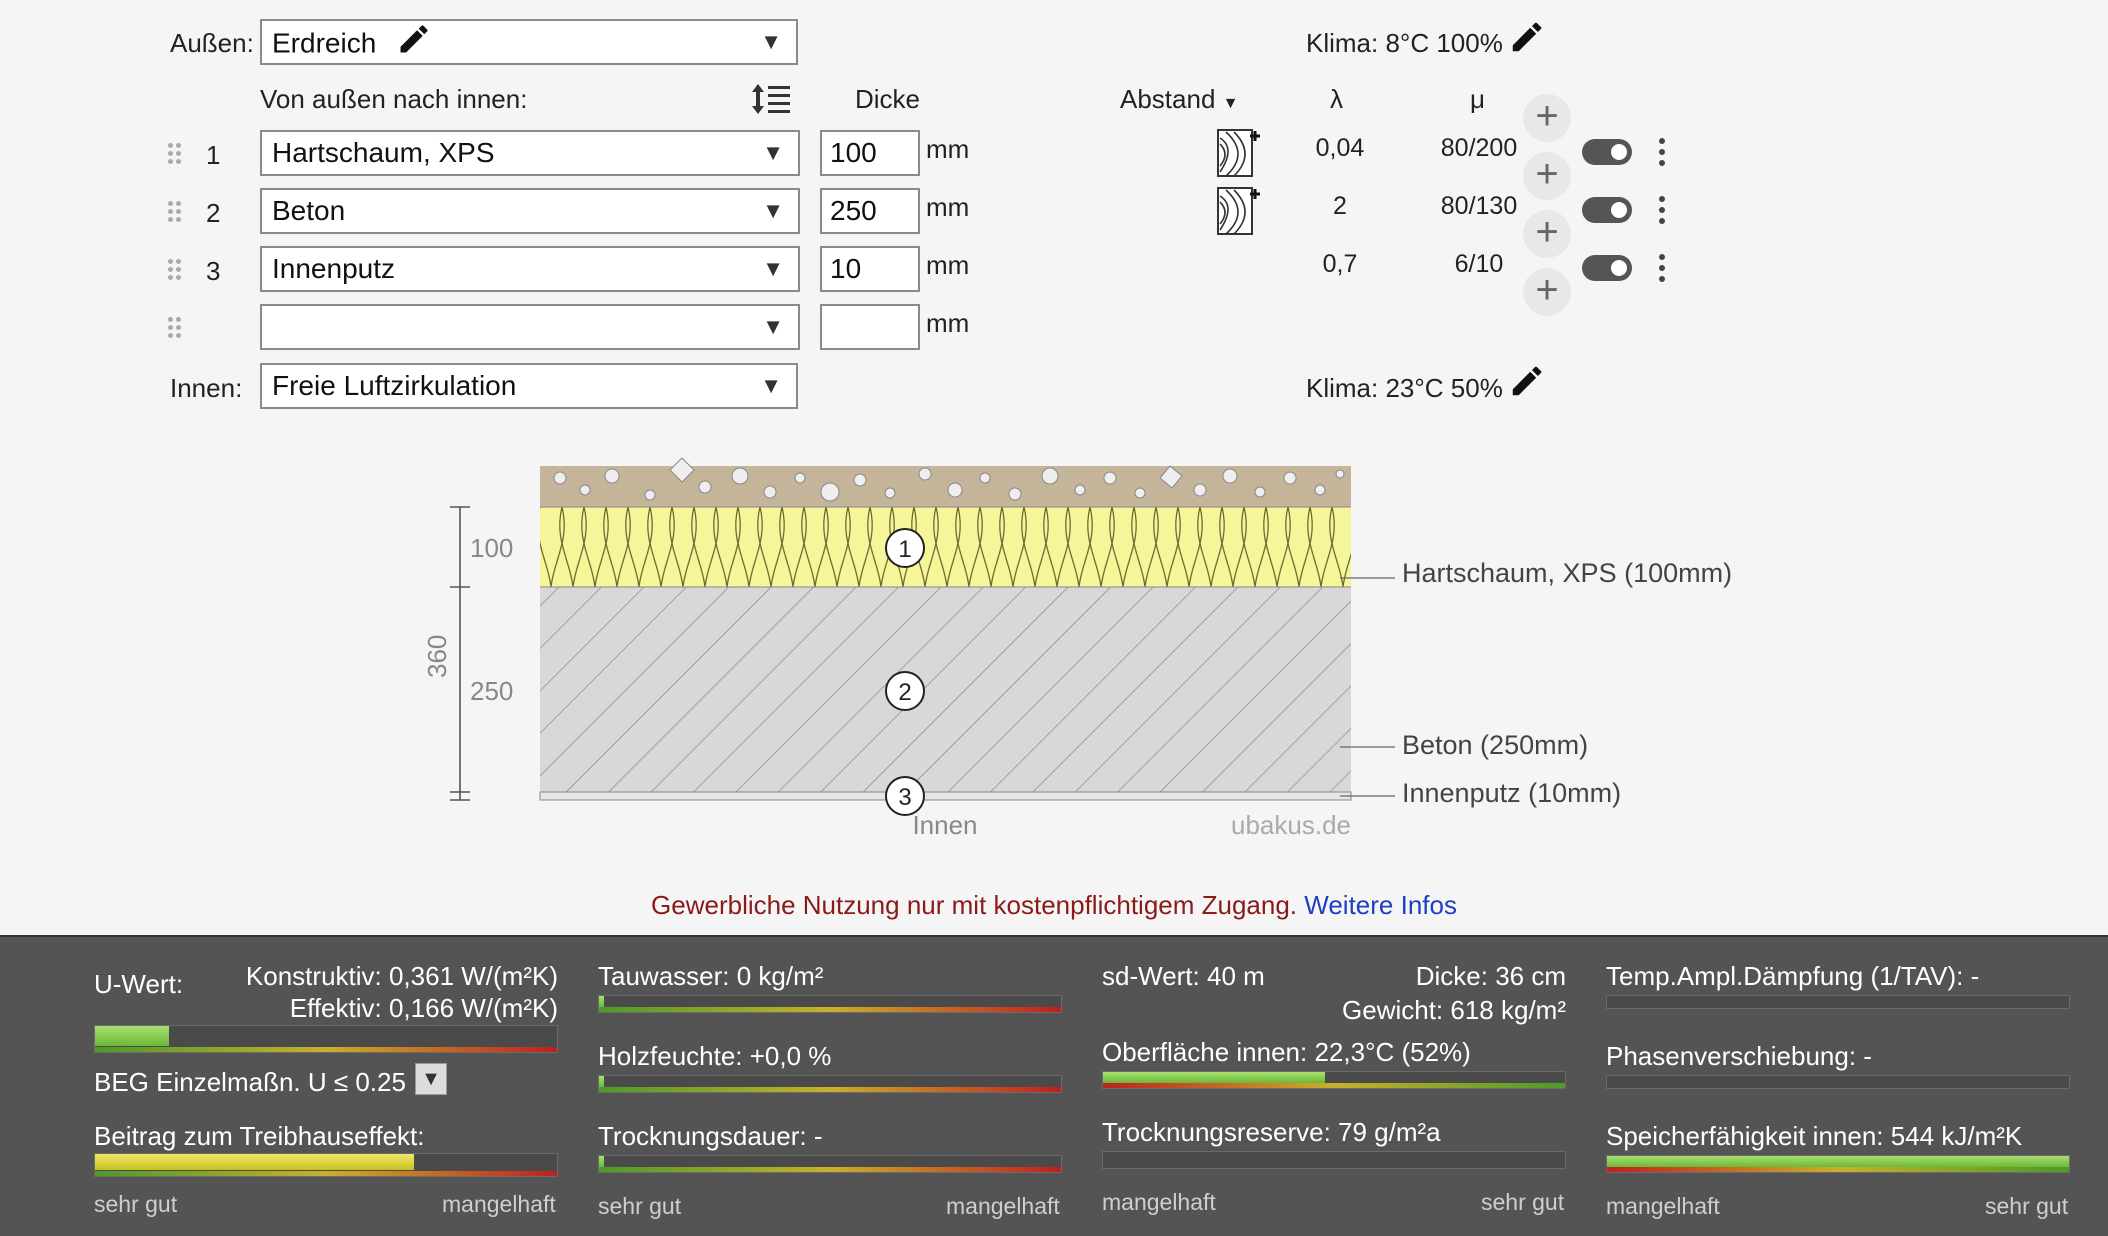 The image size is (2108, 1236). What do you see at coordinates (830, 1084) in the screenshot?
I see `holzfeuchte-bar` at bounding box center [830, 1084].